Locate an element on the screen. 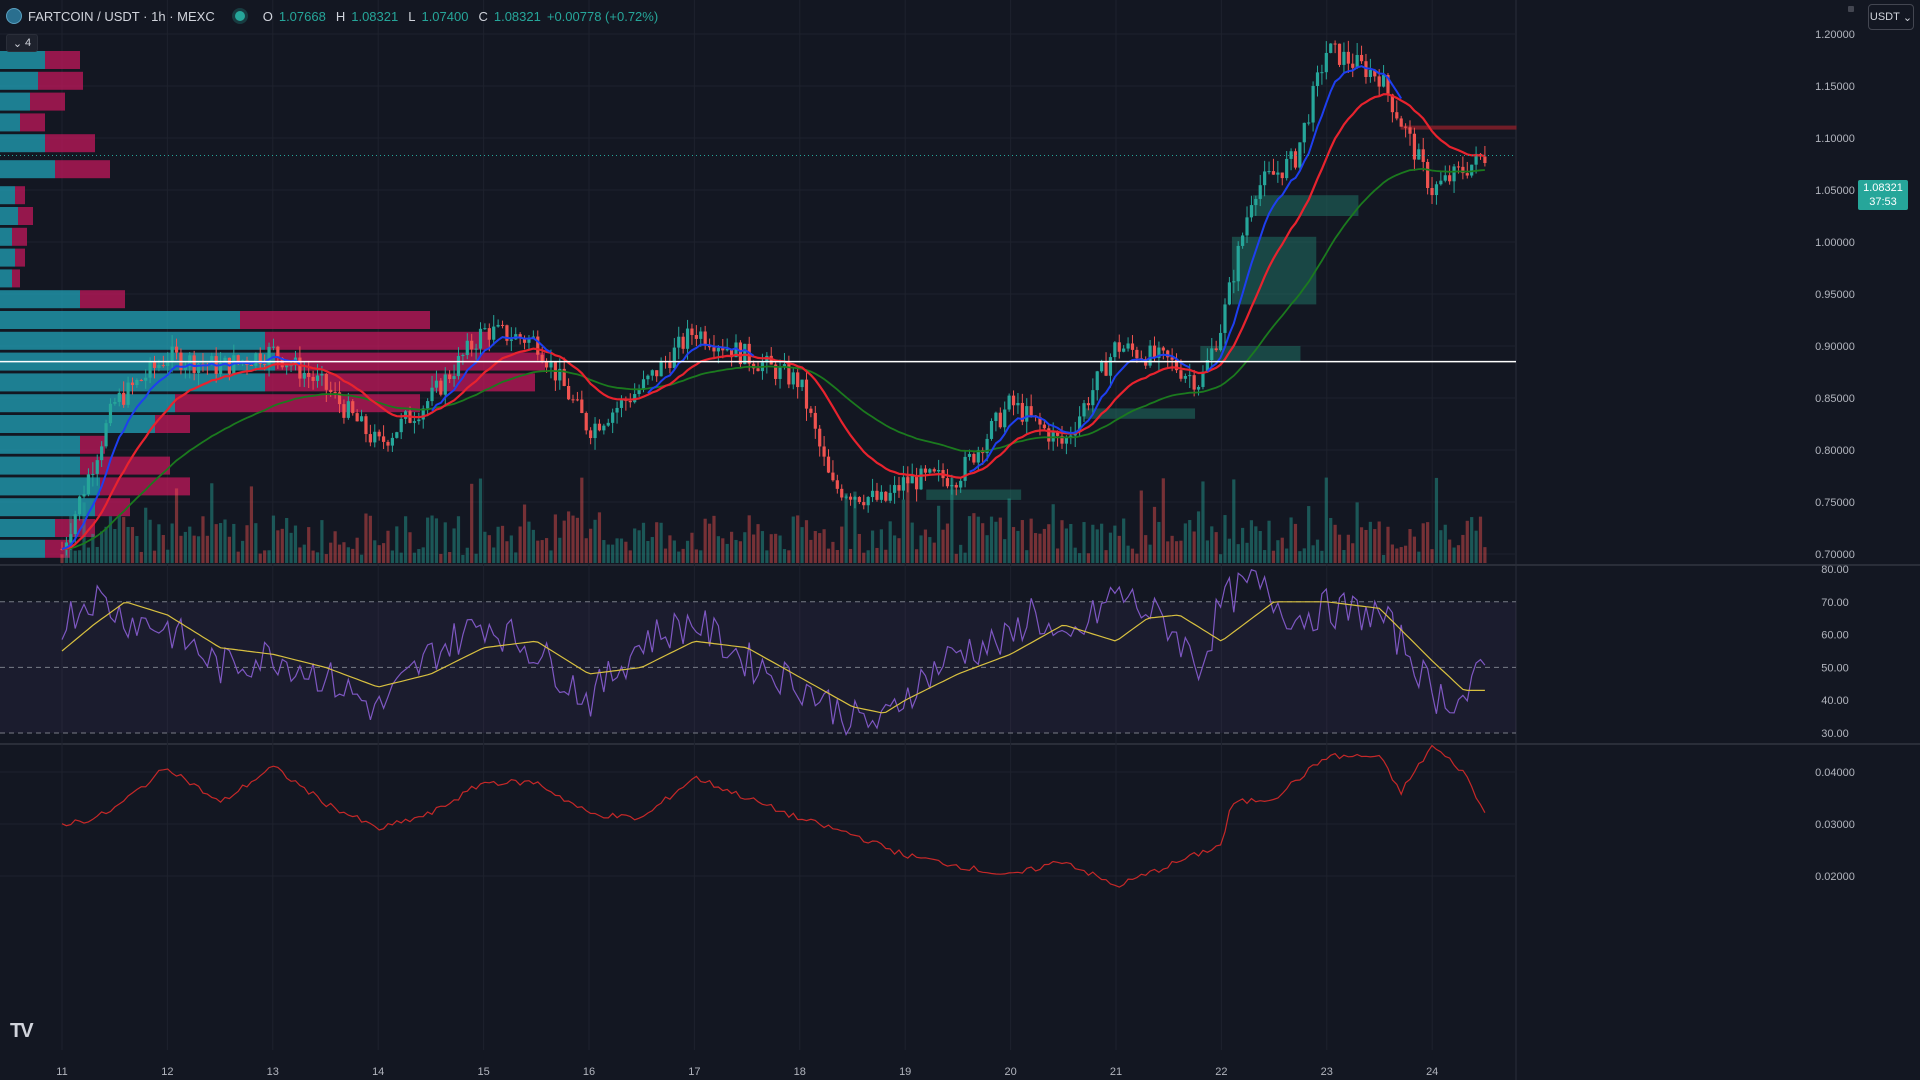  interval-label: 1h is located at coordinates (158, 16).